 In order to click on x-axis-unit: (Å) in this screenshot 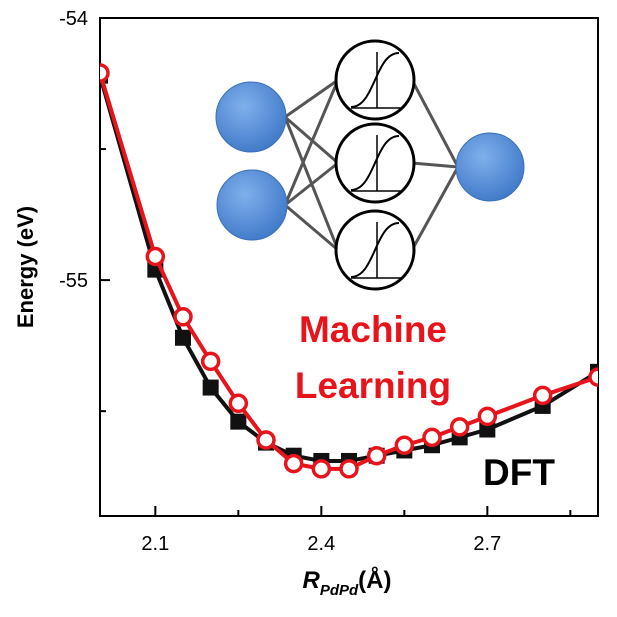, I will do `click(374, 580)`.